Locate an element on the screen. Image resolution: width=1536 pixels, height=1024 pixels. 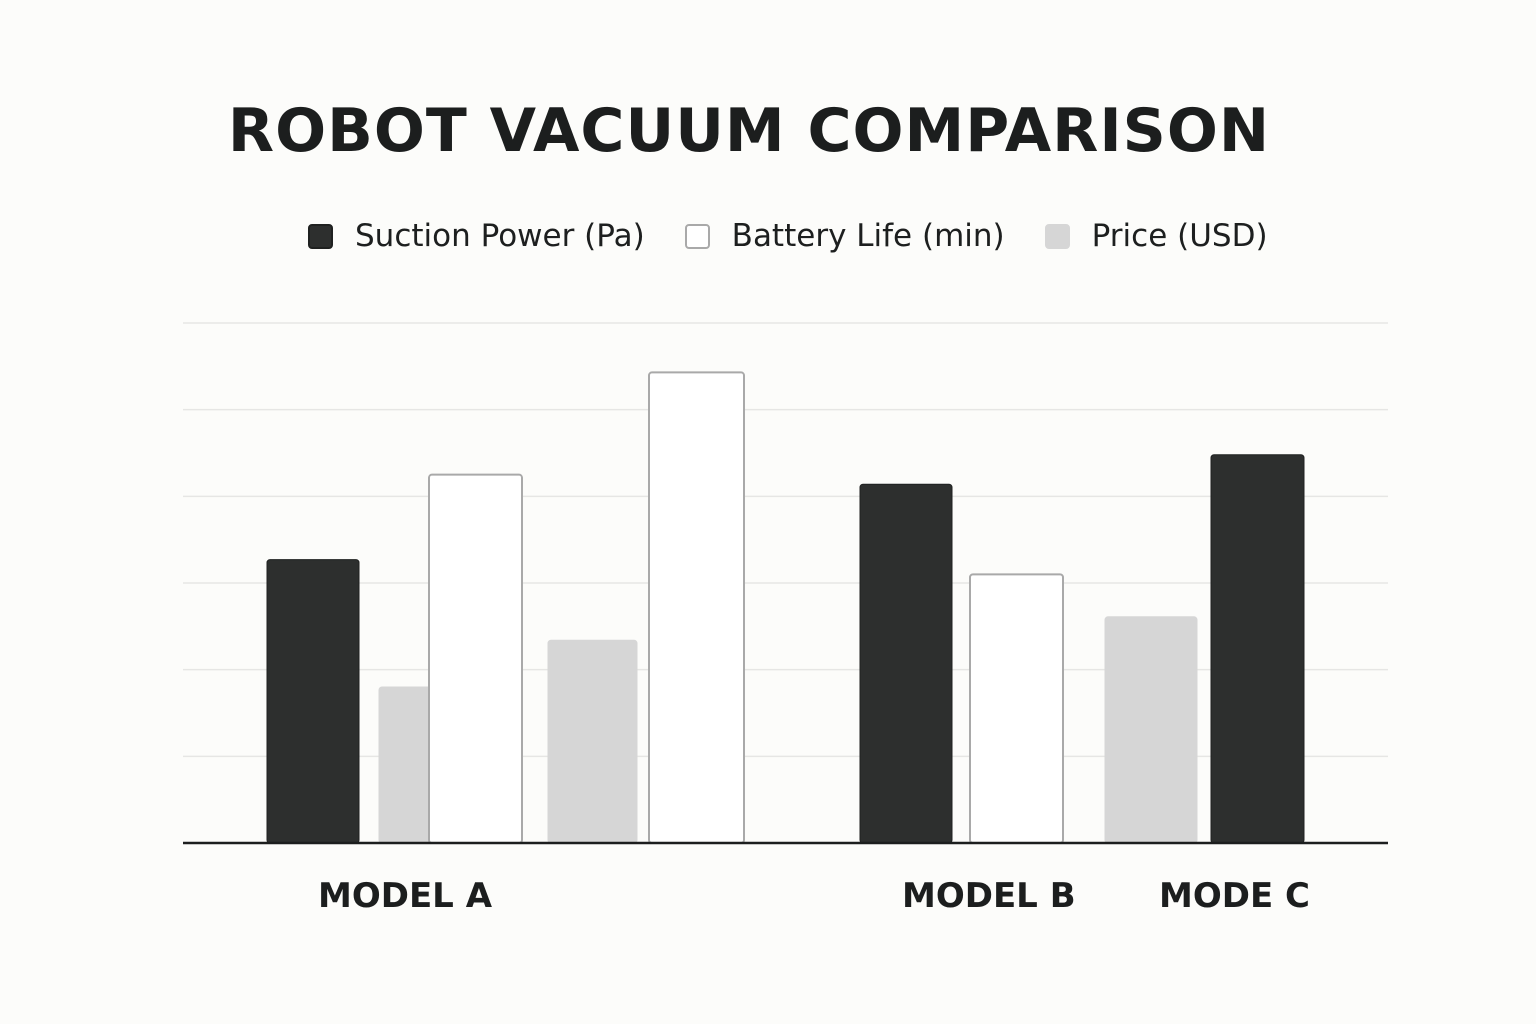
legend-label-price: Price (USD) is located at coordinates (1179, 236).